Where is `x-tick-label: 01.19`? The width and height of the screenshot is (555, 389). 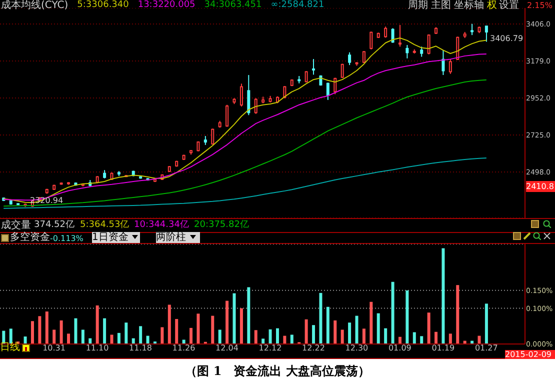 x-tick-label: 01.19 is located at coordinates (443, 348).